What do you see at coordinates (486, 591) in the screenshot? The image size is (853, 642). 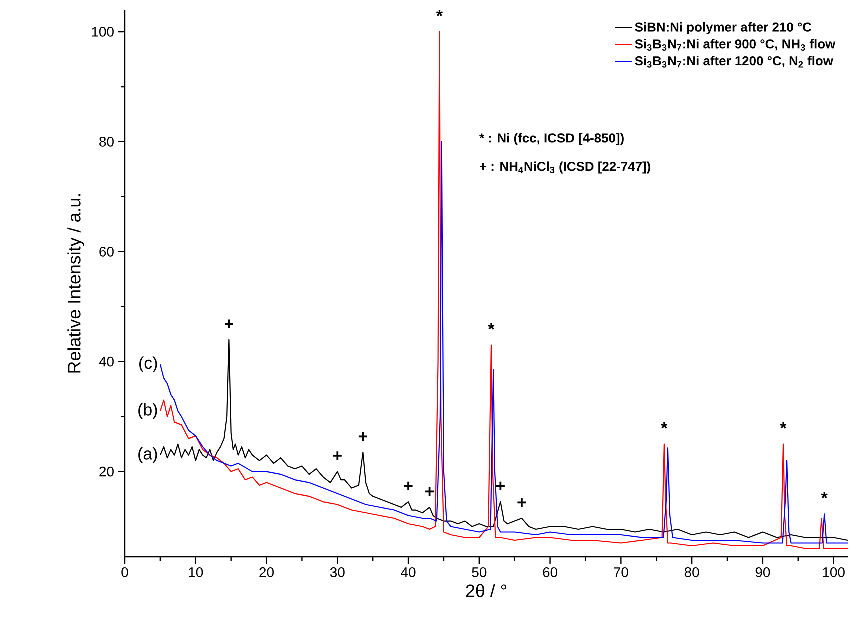 I see `x-axis-title: 2θ / °` at bounding box center [486, 591].